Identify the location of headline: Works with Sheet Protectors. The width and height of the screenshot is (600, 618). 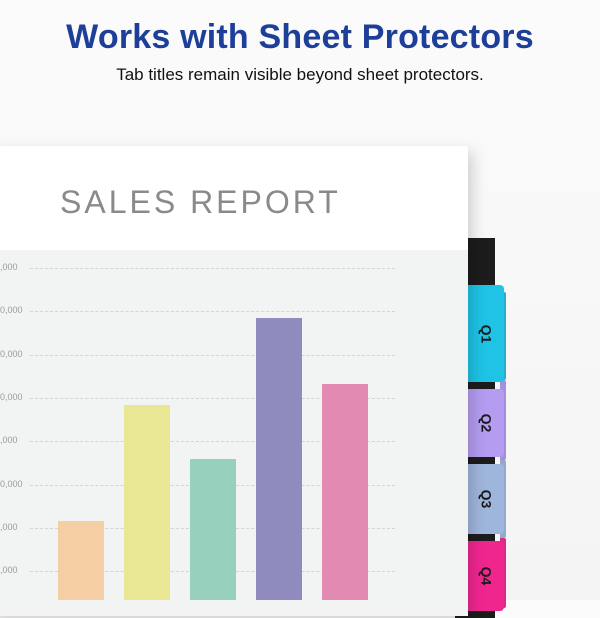
(300, 37).